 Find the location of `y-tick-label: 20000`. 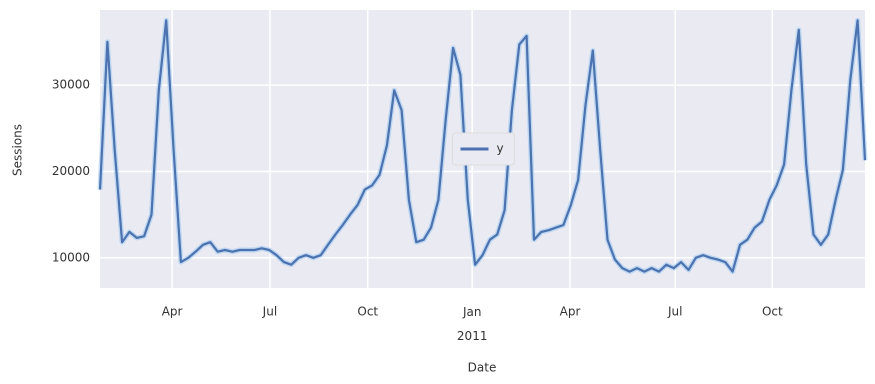

y-tick-label: 20000 is located at coordinates (71, 171).